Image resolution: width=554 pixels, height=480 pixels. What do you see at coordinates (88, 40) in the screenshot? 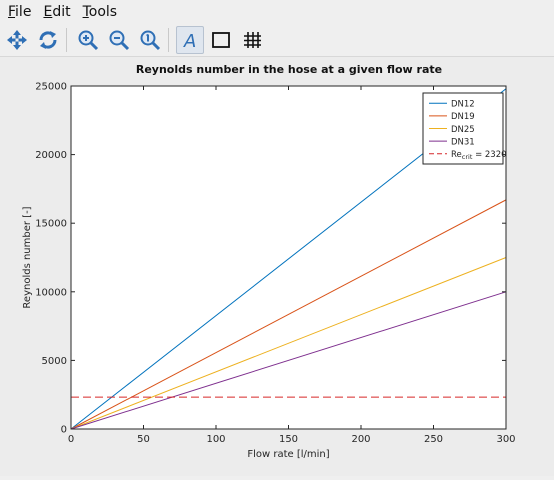
I see `zoom-in-icon` at bounding box center [88, 40].